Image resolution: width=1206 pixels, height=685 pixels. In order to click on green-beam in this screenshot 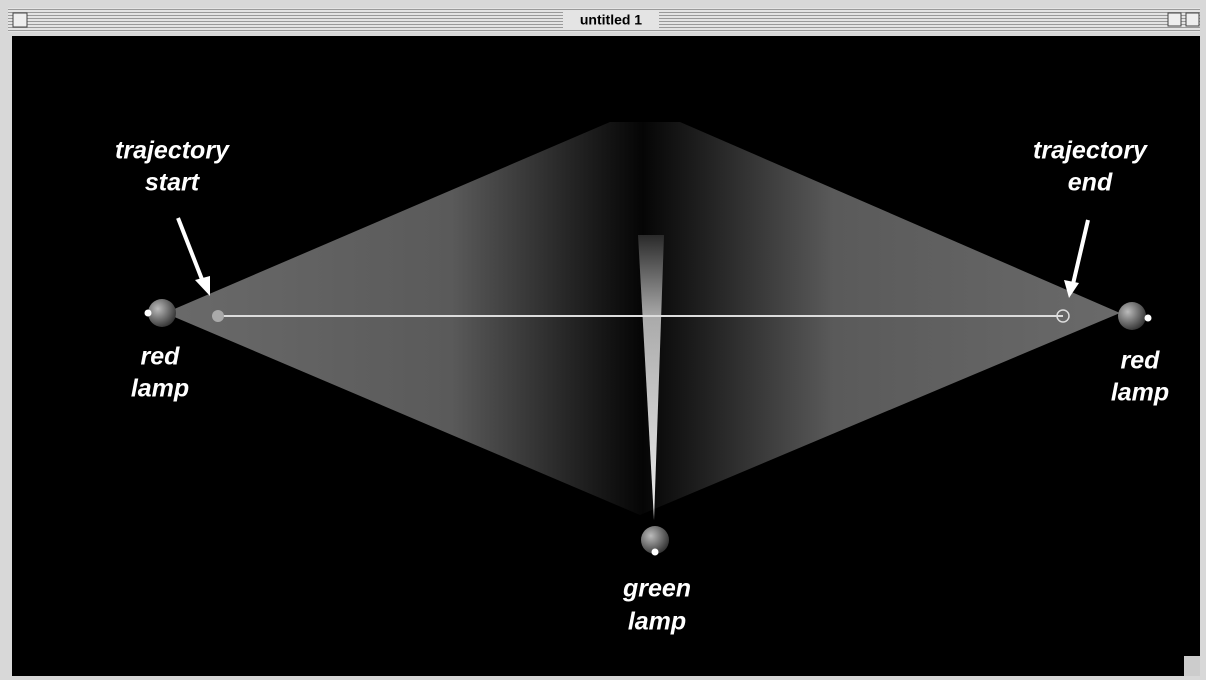, I will do `click(651, 377)`.